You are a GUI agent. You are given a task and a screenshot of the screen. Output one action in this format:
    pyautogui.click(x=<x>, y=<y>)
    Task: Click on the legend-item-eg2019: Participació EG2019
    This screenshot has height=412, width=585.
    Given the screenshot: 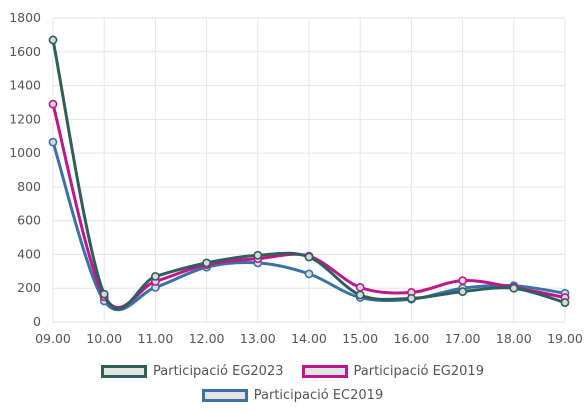 What is the action you would take?
    pyautogui.click(x=392, y=371)
    